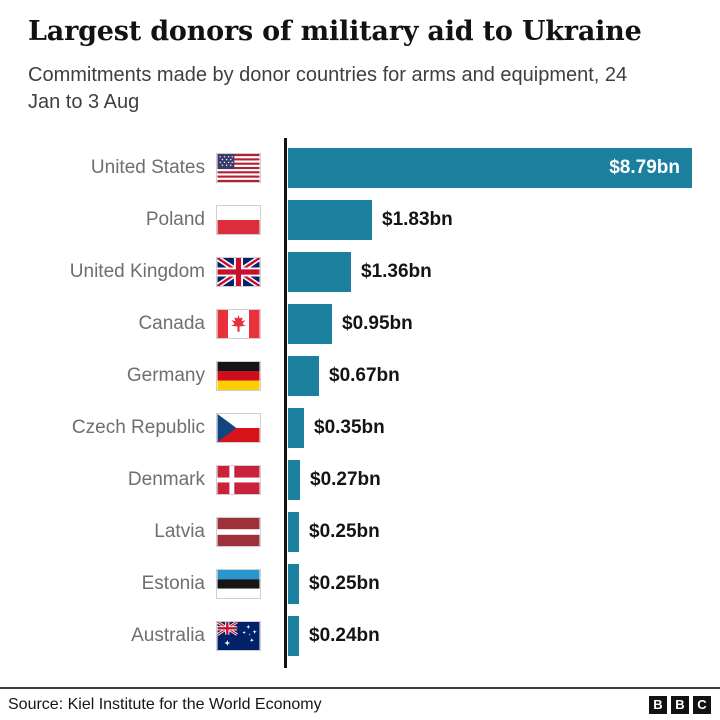 The height and width of the screenshot is (720, 720). I want to click on australia-flag-icon, so click(238, 636).